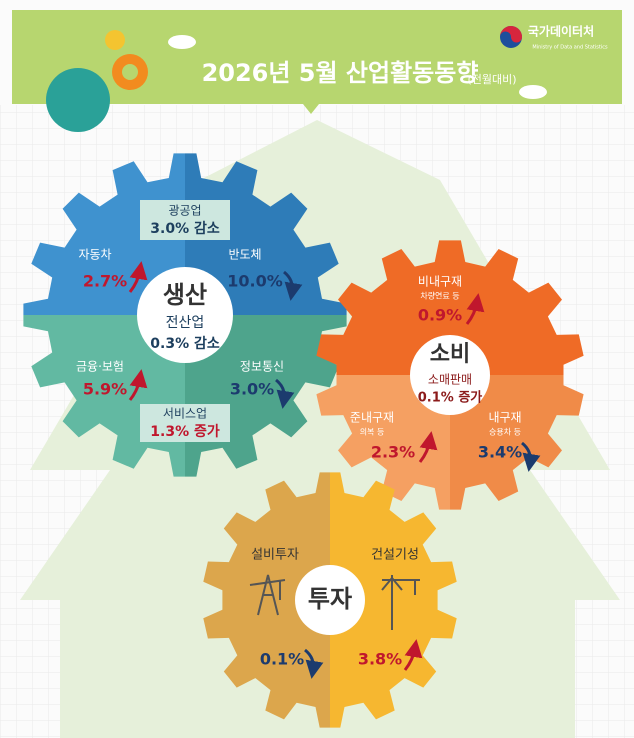 This screenshot has width=634, height=738. Describe the element at coordinates (561, 31) in the screenshot. I see `logo-name: 국가데이터처` at that location.